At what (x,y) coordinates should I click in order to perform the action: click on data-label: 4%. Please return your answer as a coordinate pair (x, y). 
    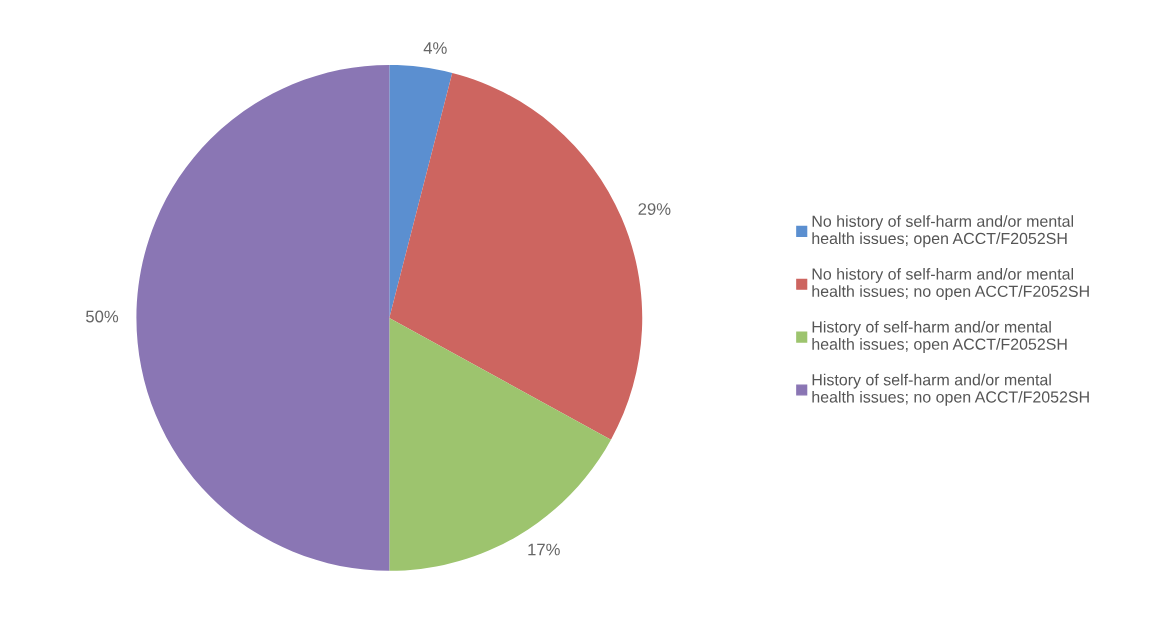
    Looking at the image, I should click on (435, 48).